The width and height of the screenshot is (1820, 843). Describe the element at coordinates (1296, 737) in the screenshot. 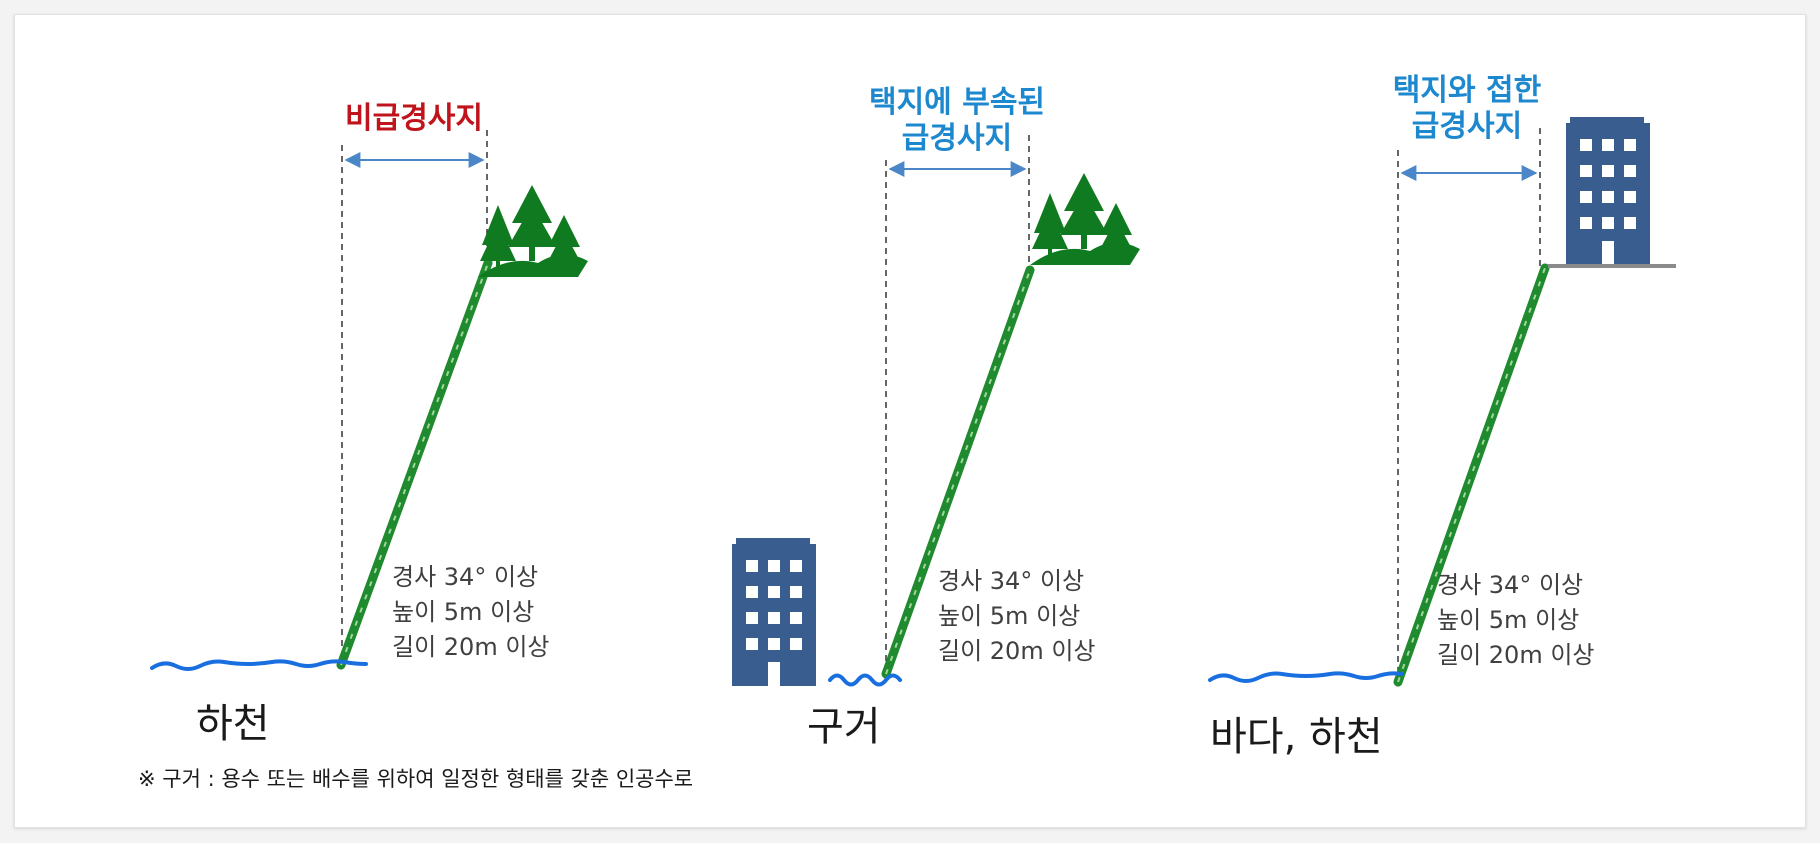

I see `bottom-label: 바다, 하천` at that location.